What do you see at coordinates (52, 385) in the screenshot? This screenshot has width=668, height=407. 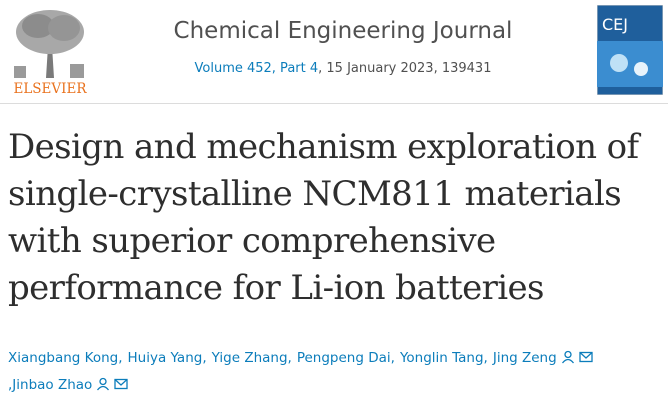 I see `author-name: Jinbao Zhao` at bounding box center [52, 385].